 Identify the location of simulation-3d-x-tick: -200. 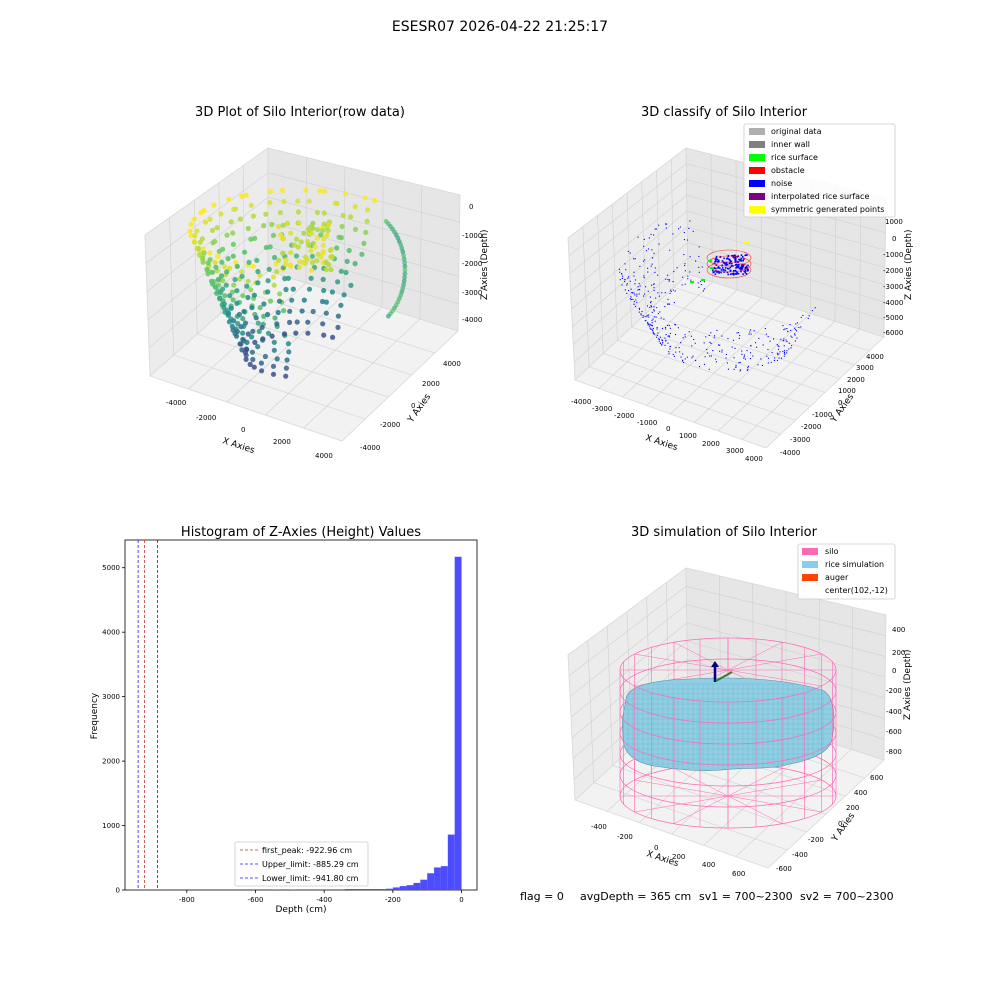
(625, 837).